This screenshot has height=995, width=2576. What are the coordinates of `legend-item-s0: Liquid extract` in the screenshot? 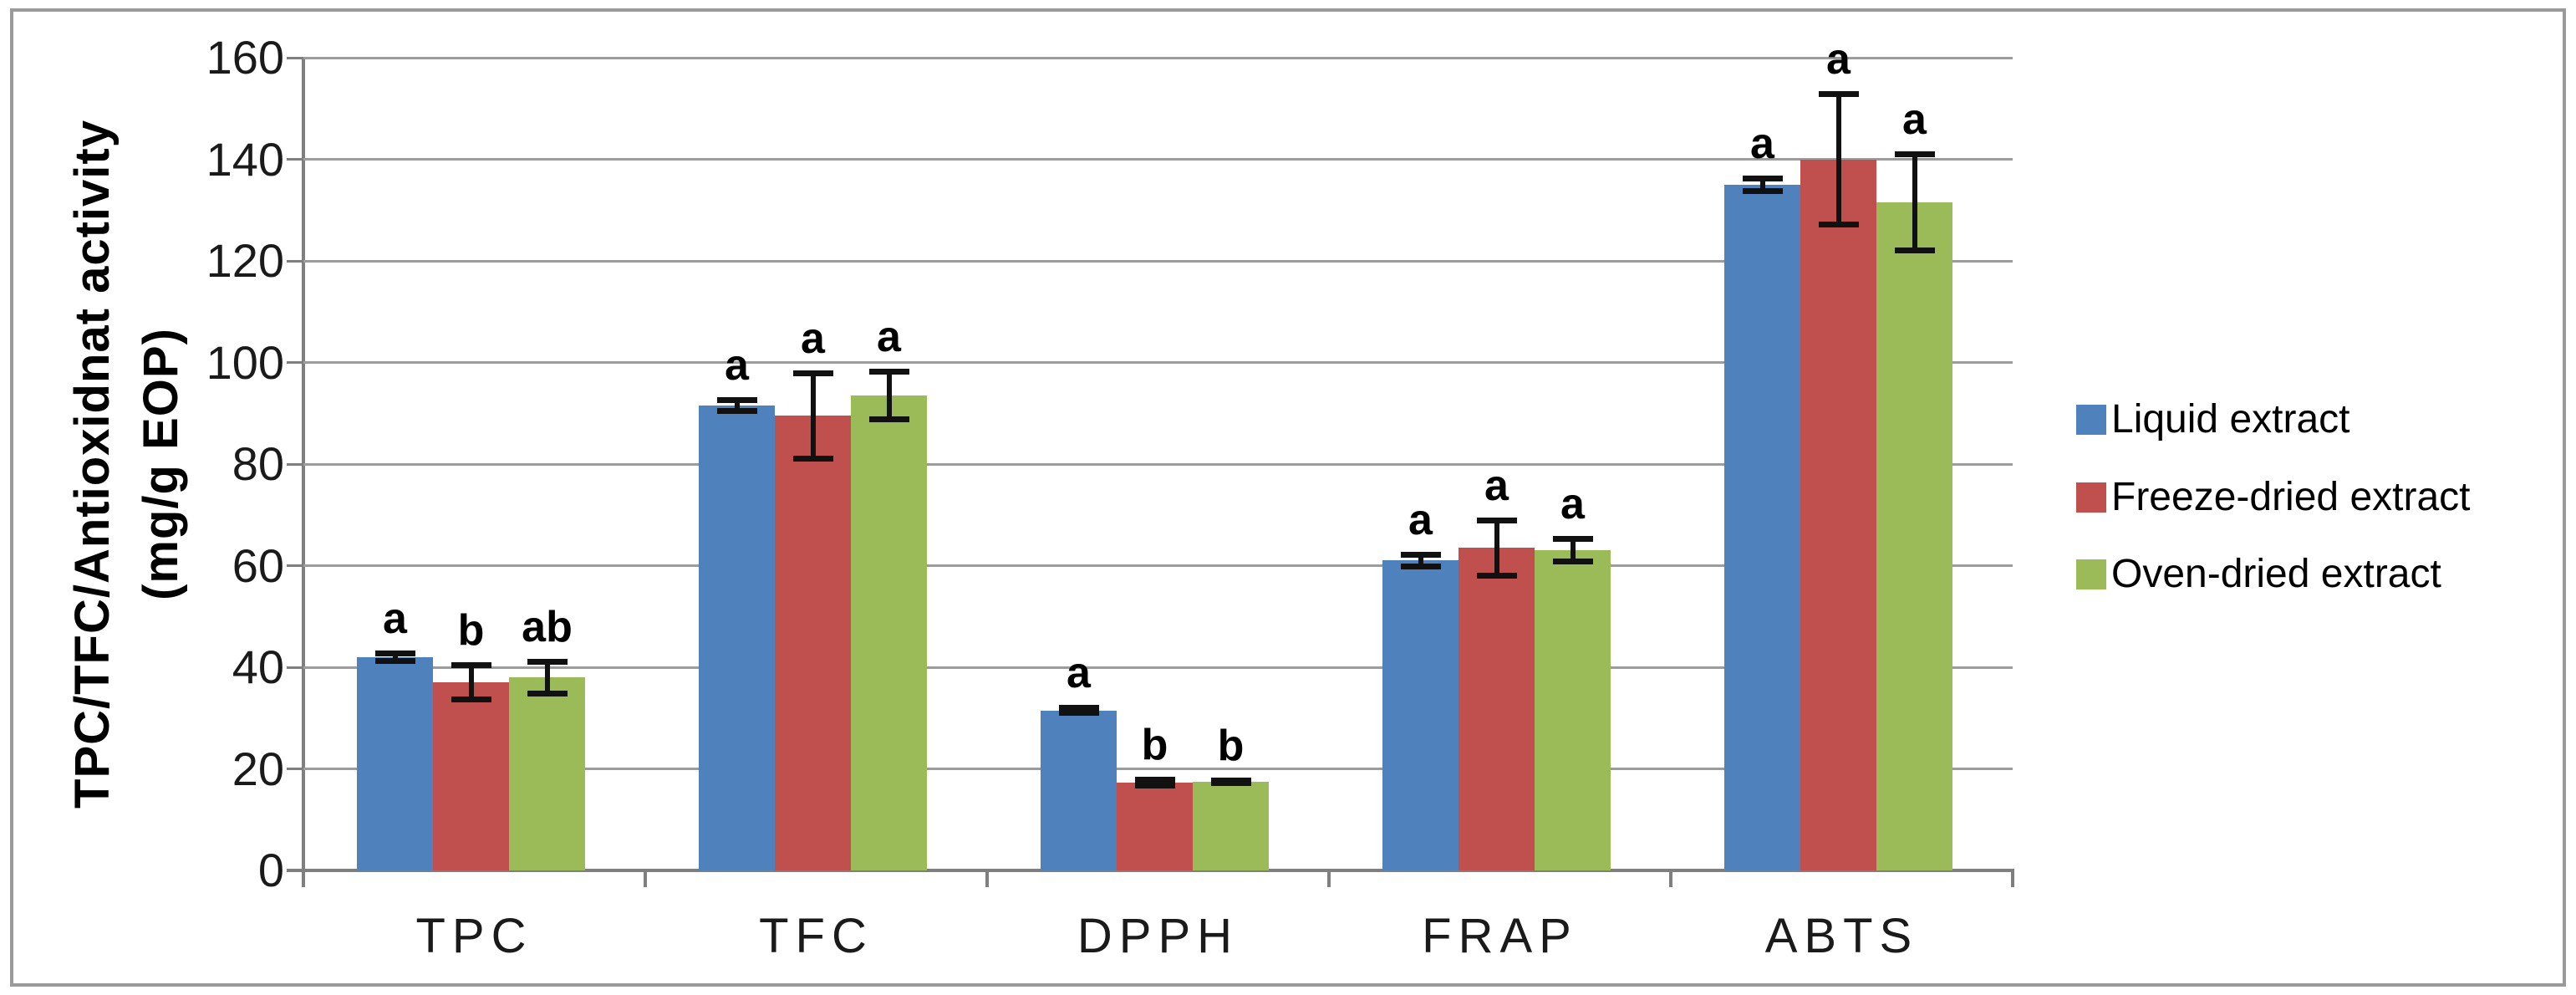 It's located at (2213, 420).